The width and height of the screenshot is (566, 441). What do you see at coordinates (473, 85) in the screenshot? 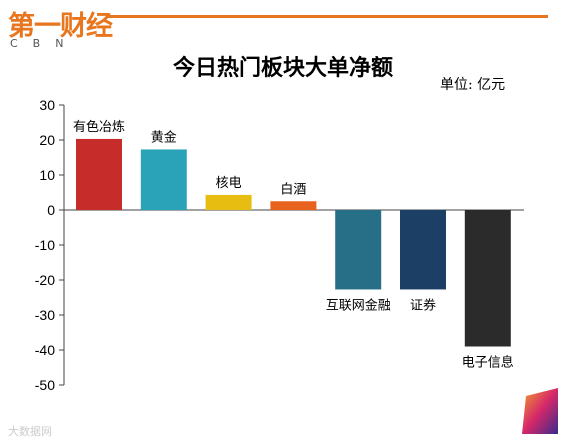
I see `unit-label: 单位: 亿元` at bounding box center [473, 85].